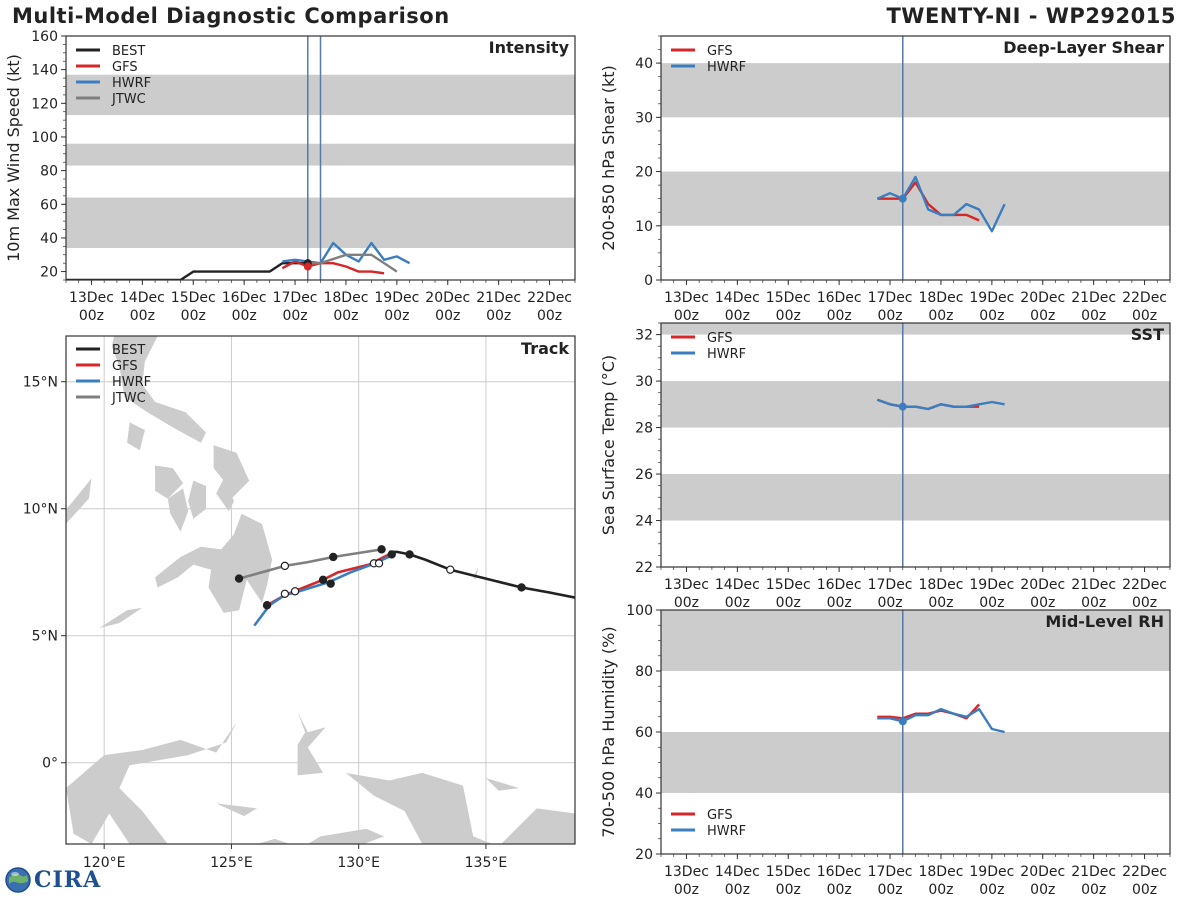 The image size is (1200, 900). I want to click on rh-ytick-label: 60, so click(644, 733).